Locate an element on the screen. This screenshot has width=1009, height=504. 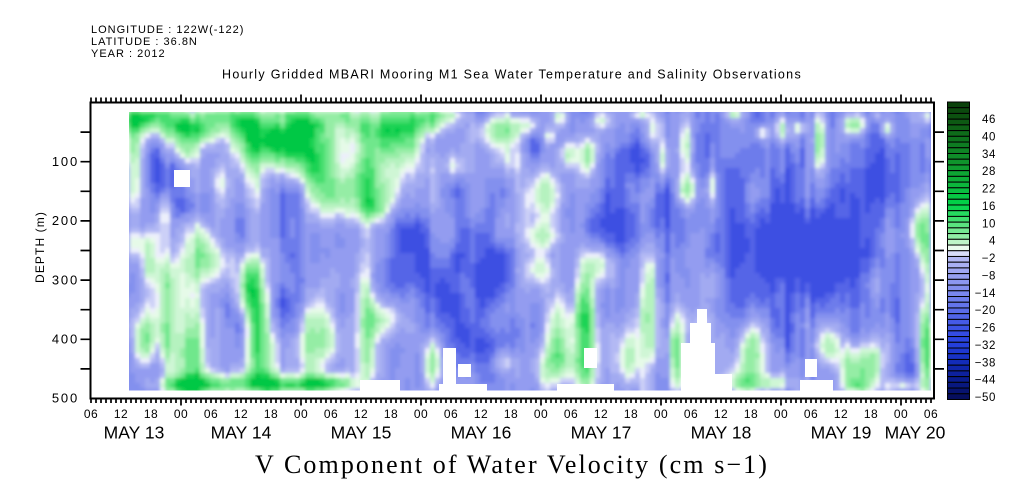
svg-text: LATITUDE : 36.8N is located at coordinates (144, 42).